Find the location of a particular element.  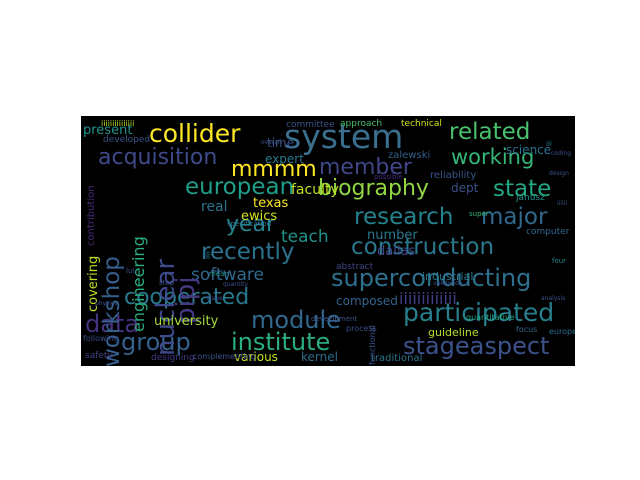

cloud-word: research is located at coordinates (404, 217).